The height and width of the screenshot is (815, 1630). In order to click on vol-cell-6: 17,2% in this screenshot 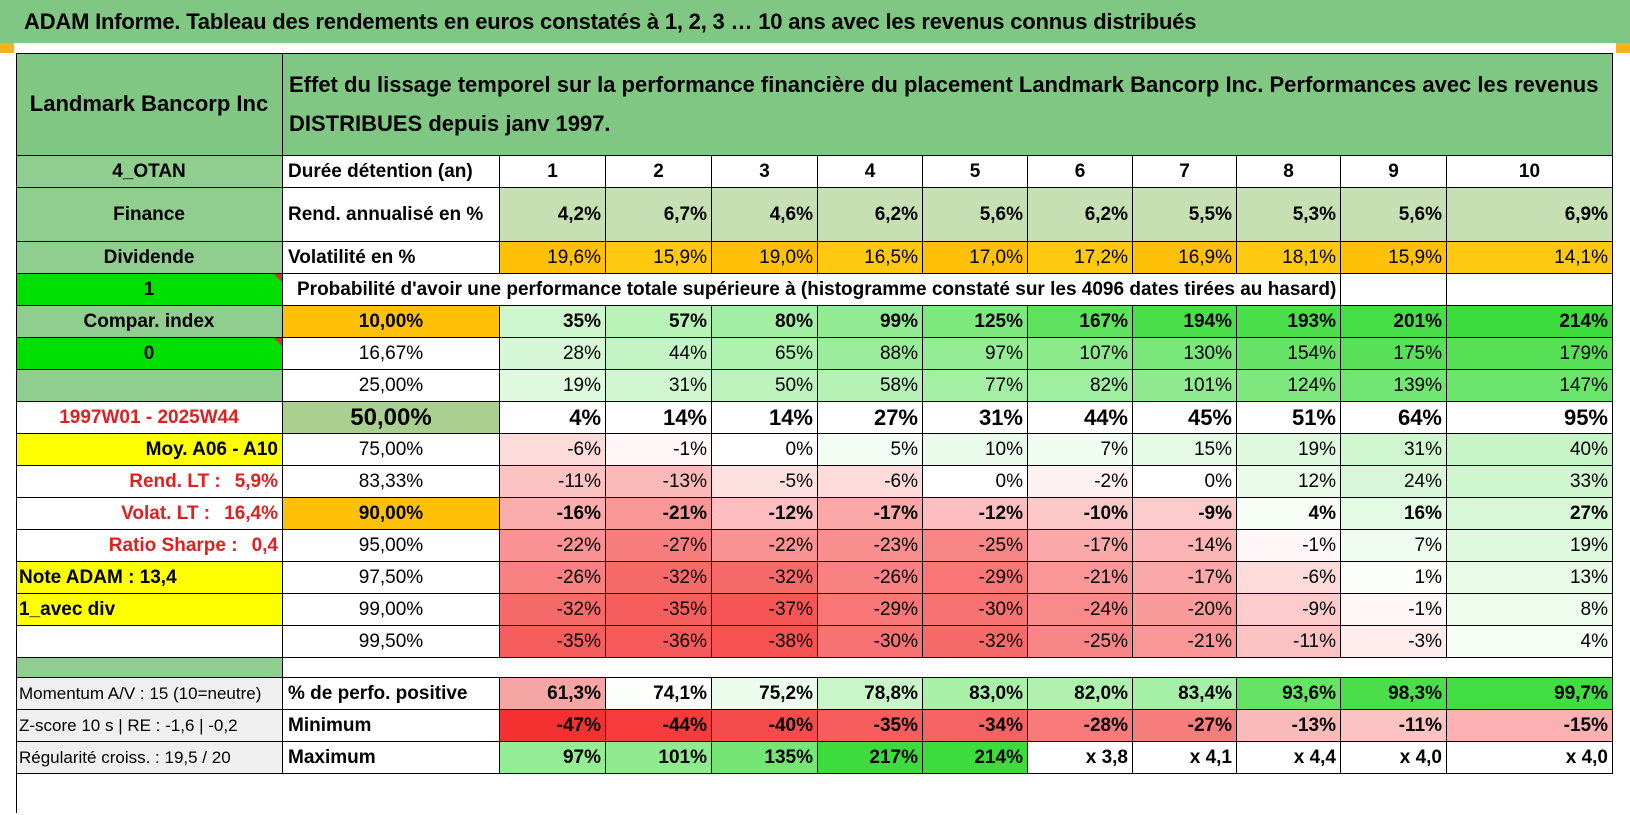, I will do `click(1080, 258)`.